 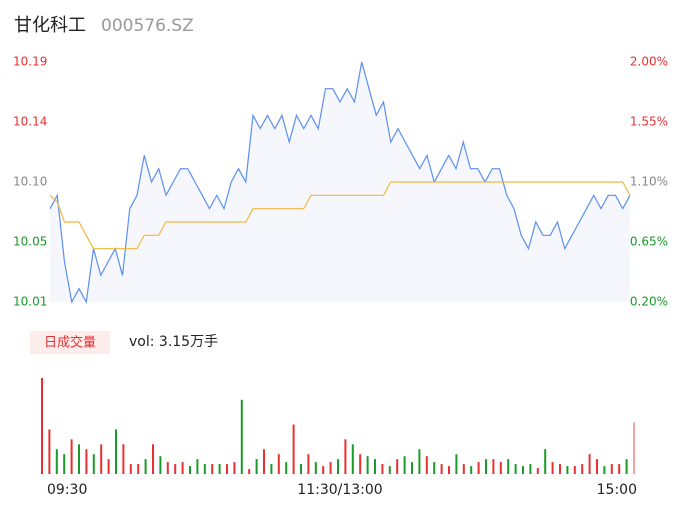 What do you see at coordinates (30, 242) in the screenshot?
I see `y-tick-label: 10.05` at bounding box center [30, 242].